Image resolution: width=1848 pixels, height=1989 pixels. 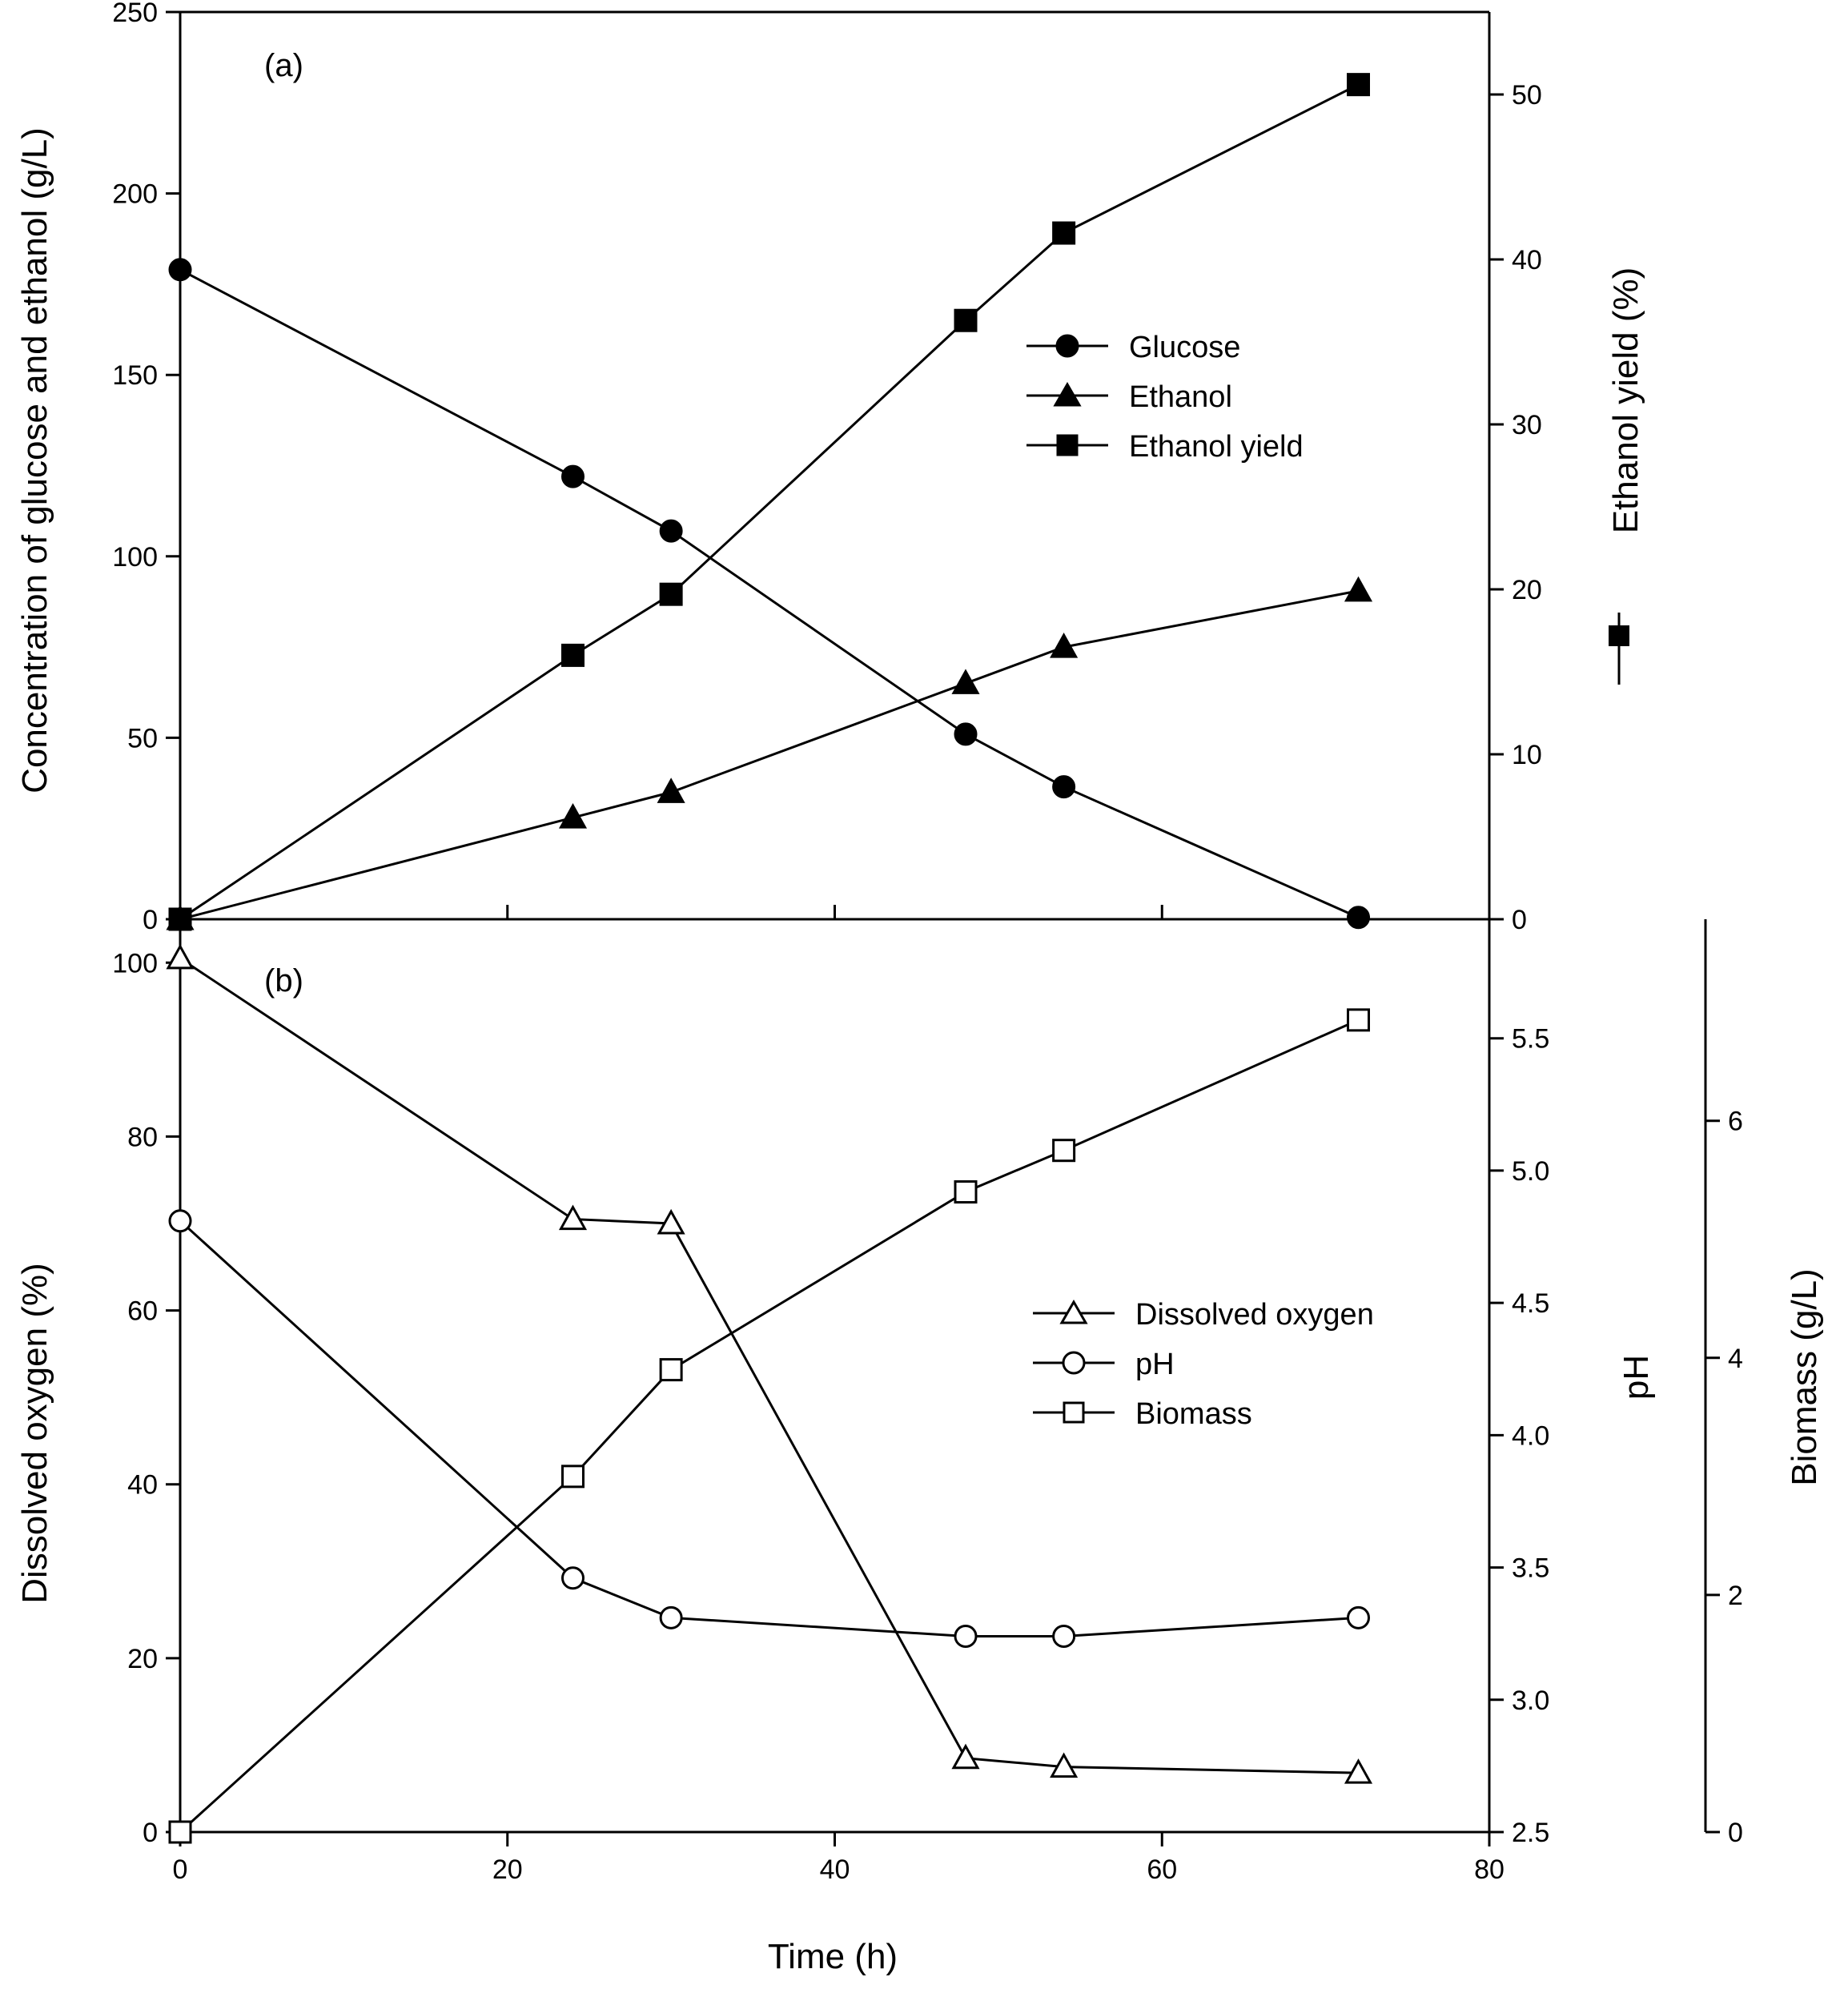 I want to click on legend-item-dissolved-oxygen: Dissolved oxygen, so click(x=1203, y=1315).